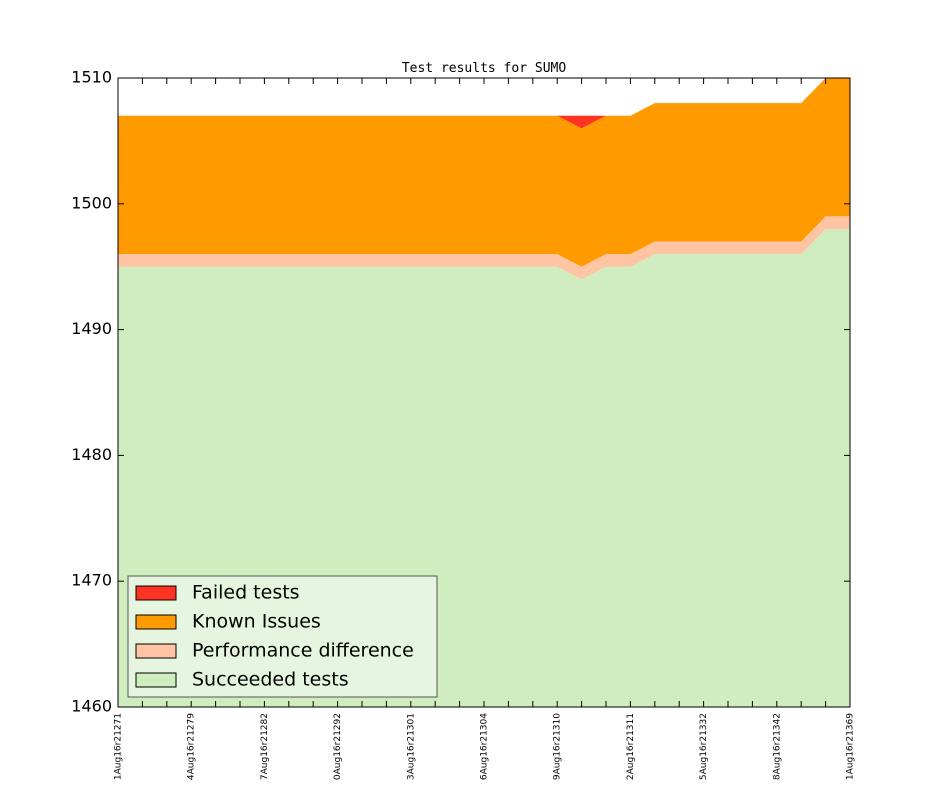 The image size is (944, 787). Describe the element at coordinates (631, 746) in the screenshot. I see `x-tick-label: 2Aug16r21311` at that location.